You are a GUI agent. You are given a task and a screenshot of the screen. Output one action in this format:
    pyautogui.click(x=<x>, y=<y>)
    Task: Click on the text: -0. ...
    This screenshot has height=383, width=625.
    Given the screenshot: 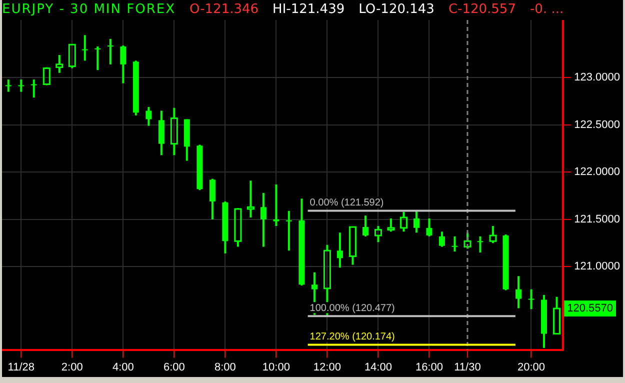 What is the action you would take?
    pyautogui.click(x=547, y=9)
    